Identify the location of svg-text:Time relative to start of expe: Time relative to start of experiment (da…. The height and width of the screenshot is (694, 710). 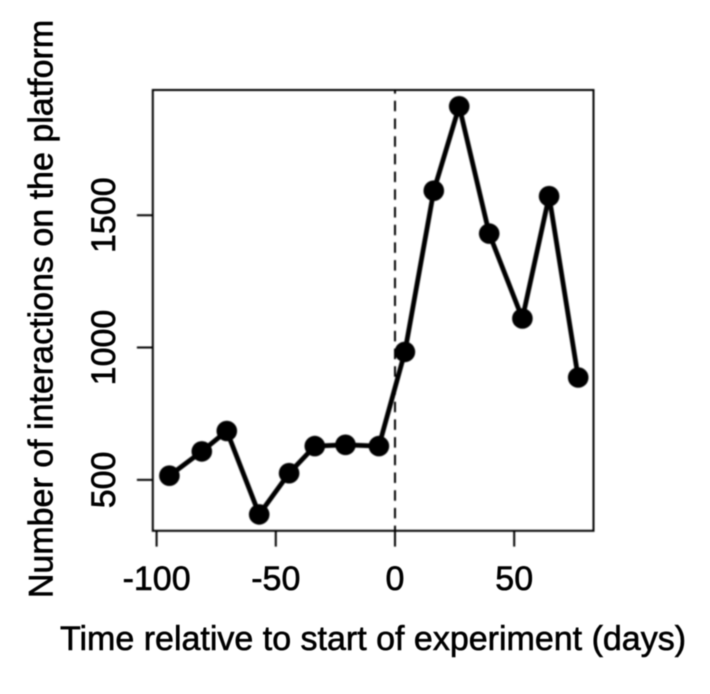
(373, 639).